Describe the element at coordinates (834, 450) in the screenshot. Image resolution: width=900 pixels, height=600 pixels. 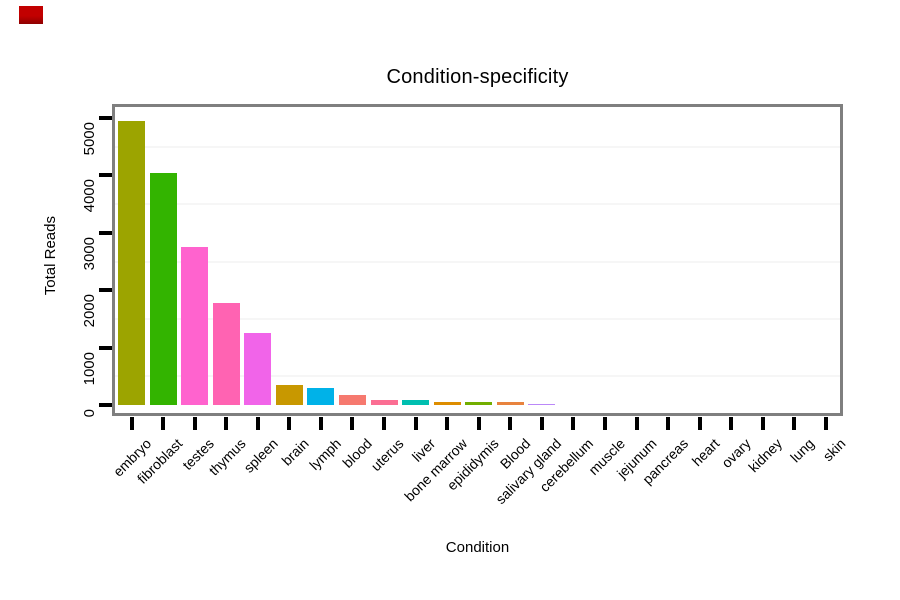
I see `x-tick-label: skin` at that location.